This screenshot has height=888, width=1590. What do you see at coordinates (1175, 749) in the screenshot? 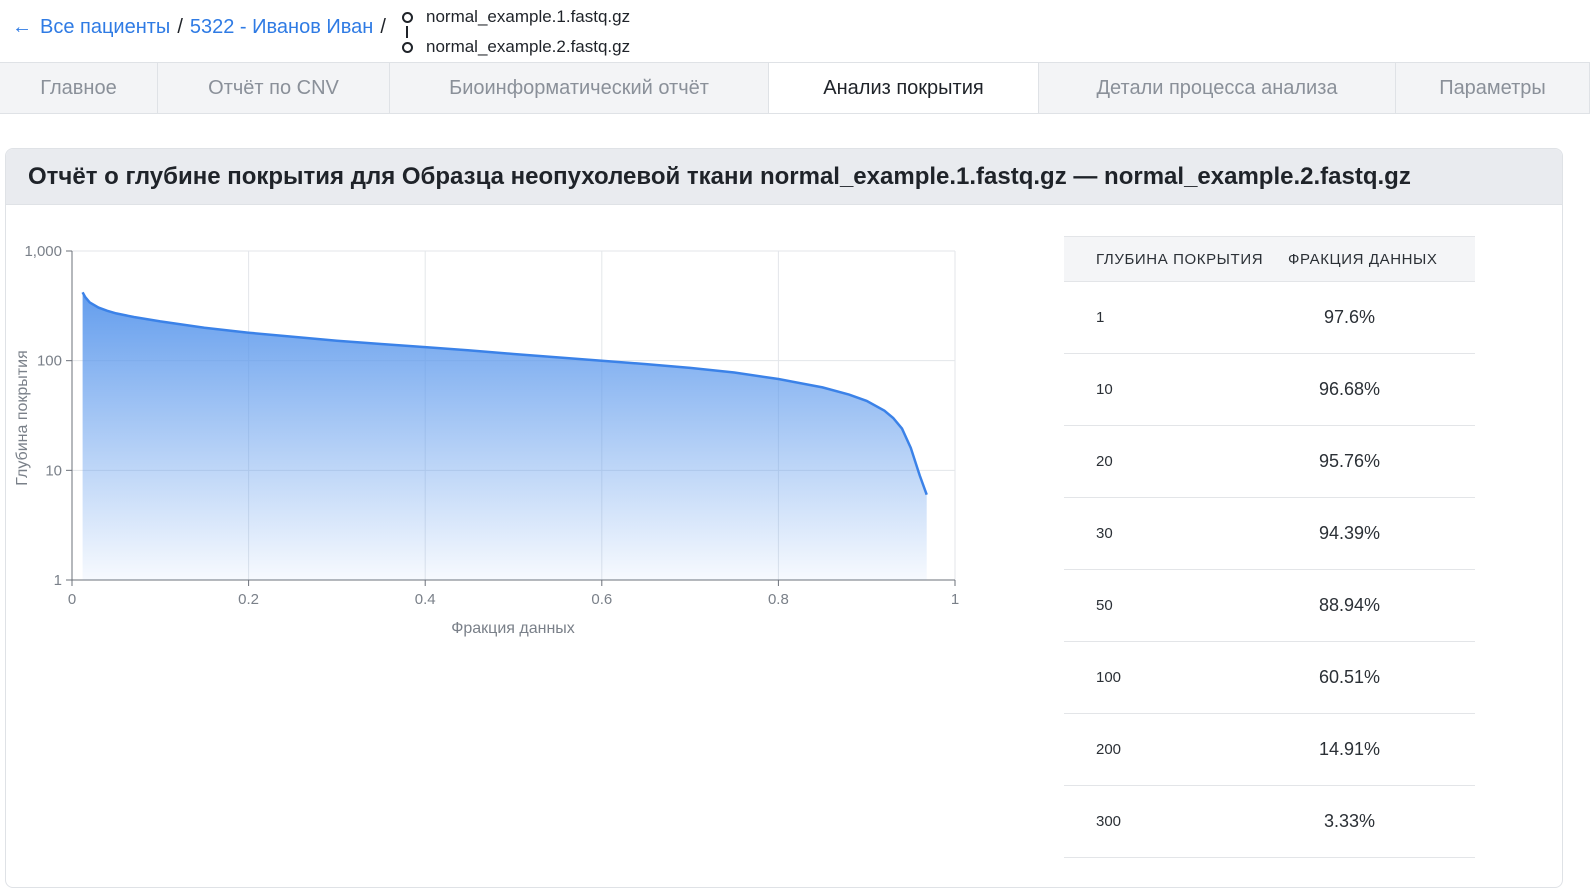
I see `depth-cell: 200` at bounding box center [1175, 749].